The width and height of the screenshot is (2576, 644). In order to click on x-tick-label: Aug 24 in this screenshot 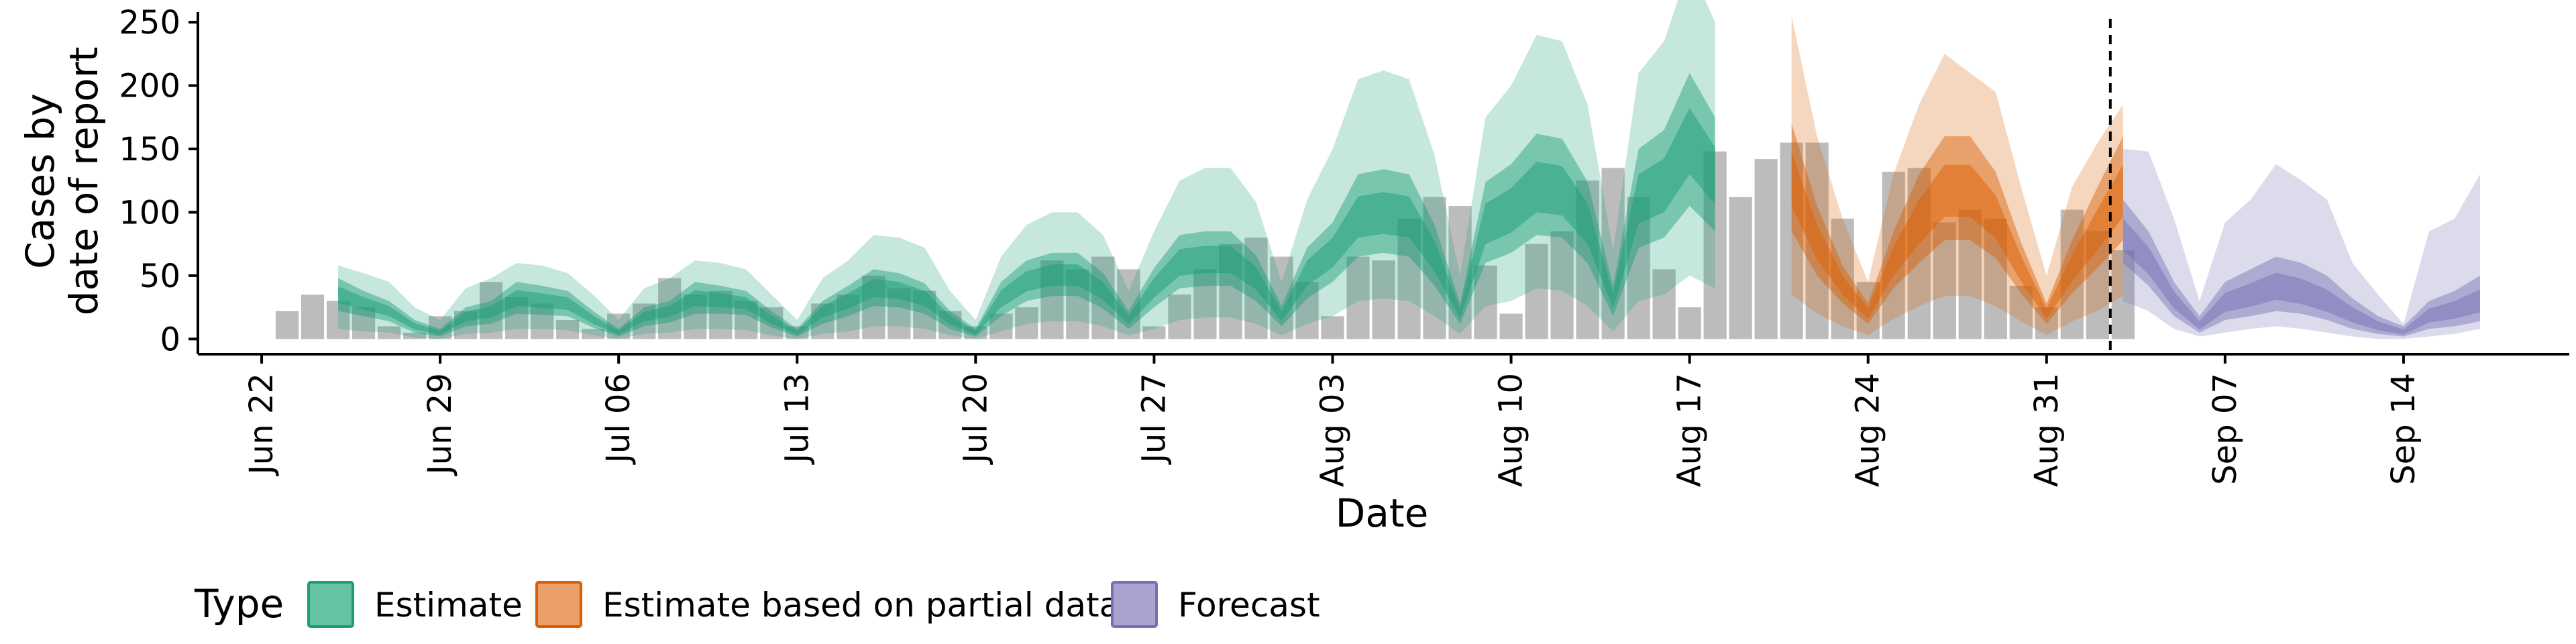, I will do `click(1868, 430)`.